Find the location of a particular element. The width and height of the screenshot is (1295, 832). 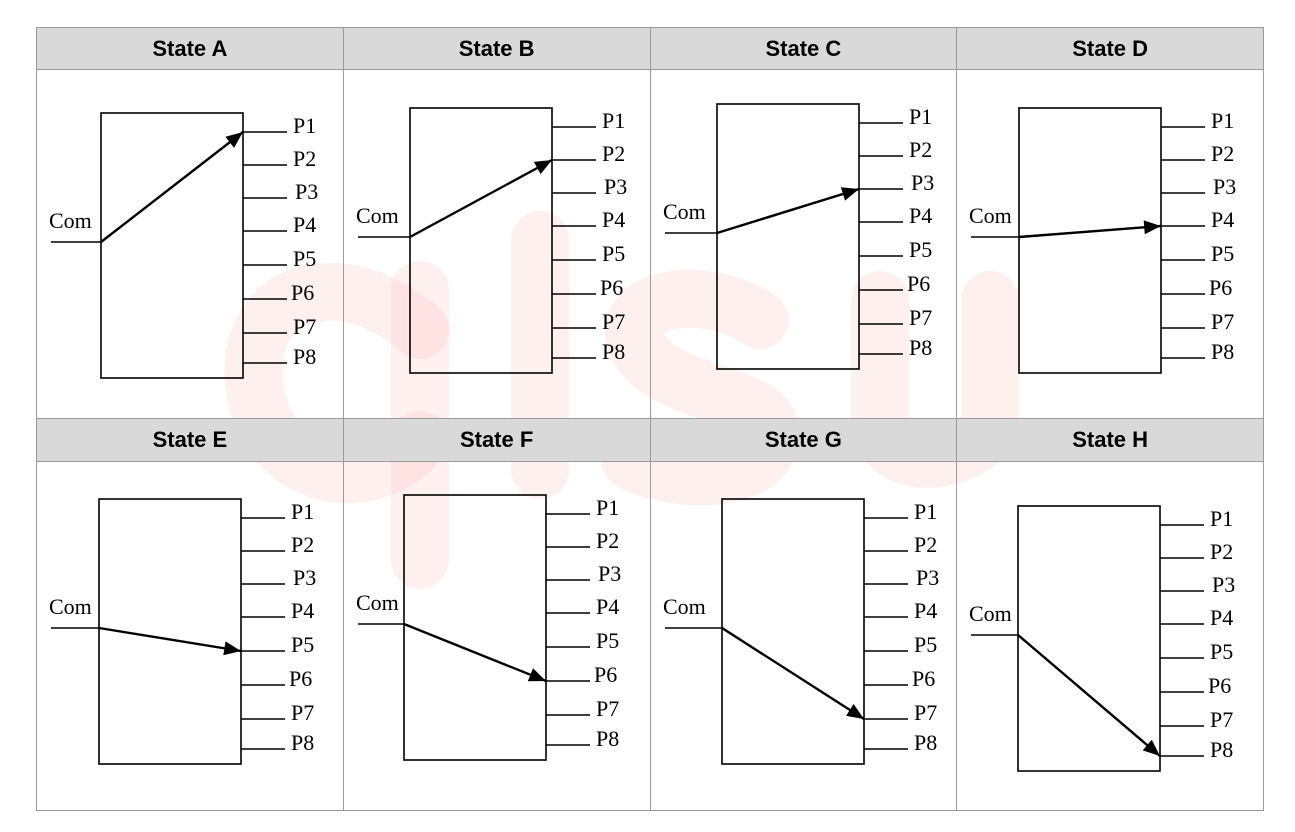

state-header: State E is located at coordinates (190, 440).